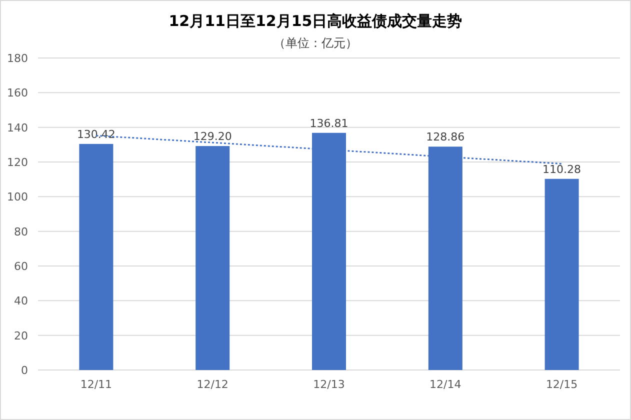 Image resolution: width=631 pixels, height=420 pixels. Describe the element at coordinates (329, 384) in the screenshot. I see `x-tick-label: 12/13` at that location.